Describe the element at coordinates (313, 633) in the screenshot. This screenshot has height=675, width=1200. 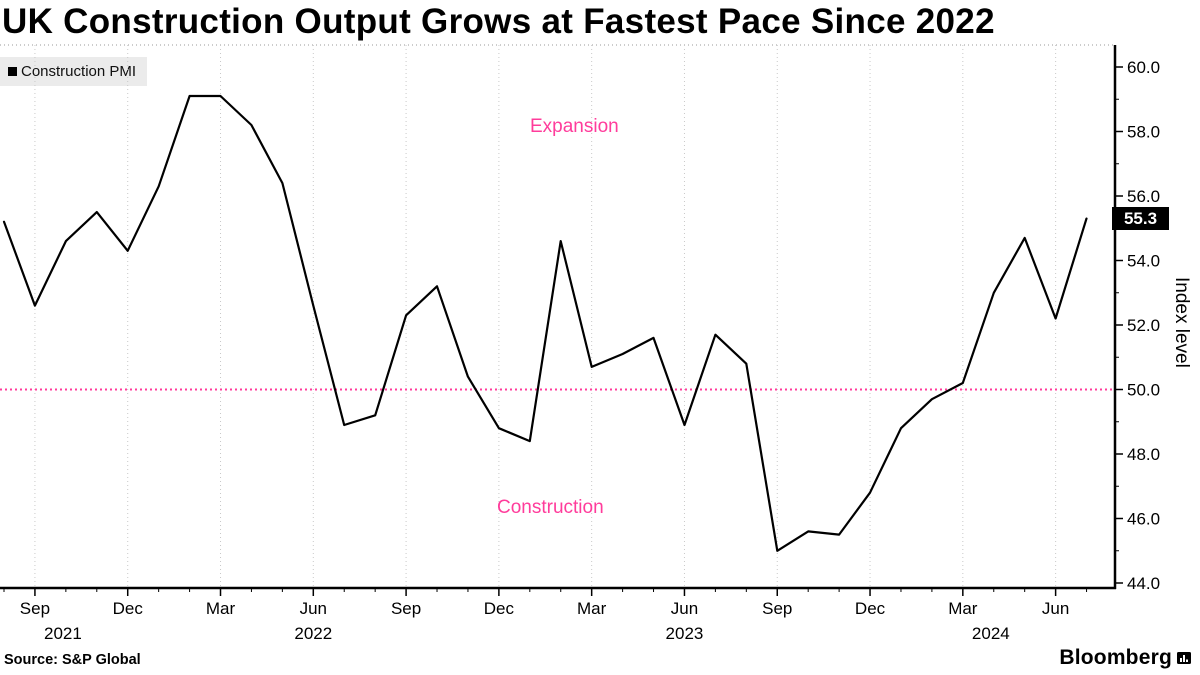
I see `x-year-label: 2022` at that location.